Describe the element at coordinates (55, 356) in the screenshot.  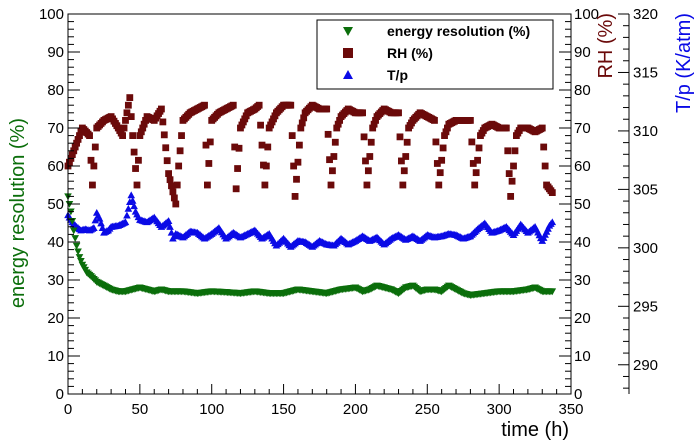
I see `y-left-tick-label: 10` at that location.